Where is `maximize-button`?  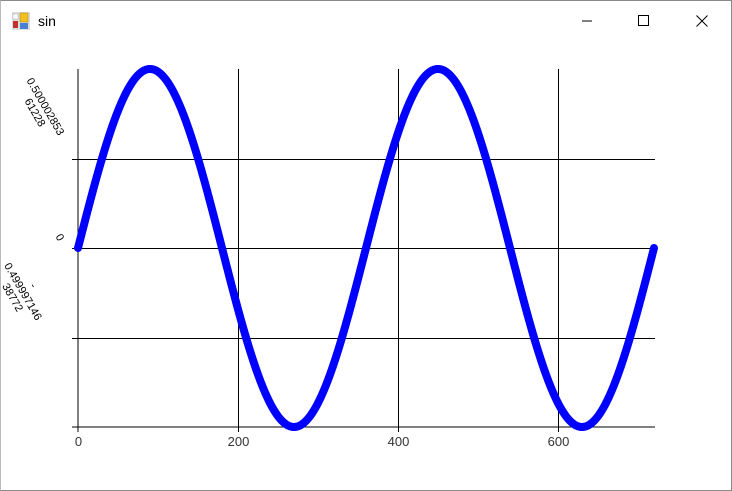
maximize-button is located at coordinates (644, 21).